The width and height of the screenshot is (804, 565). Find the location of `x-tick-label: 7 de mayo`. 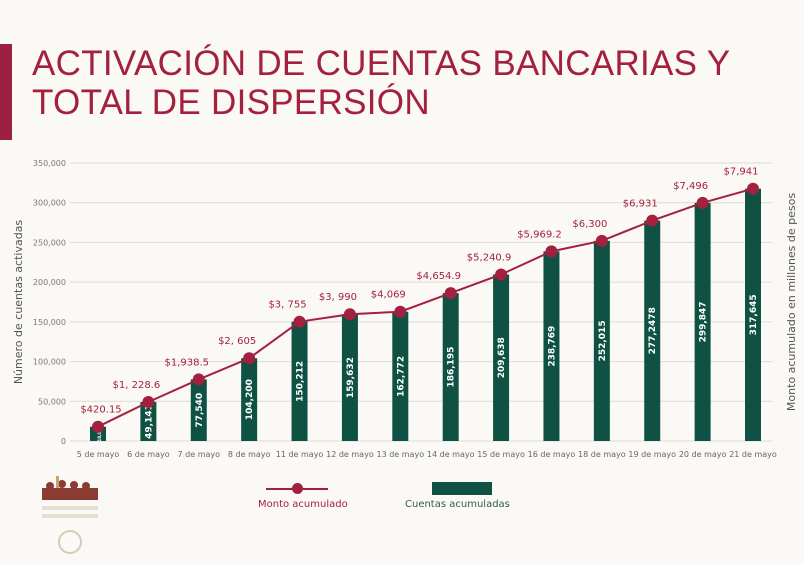

x-tick-label: 7 de mayo is located at coordinates (199, 454).